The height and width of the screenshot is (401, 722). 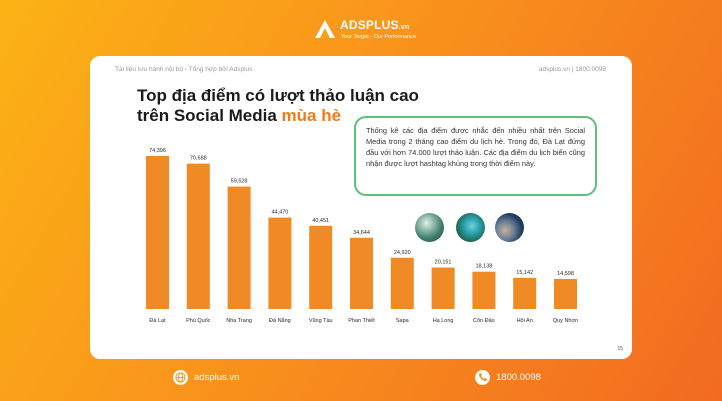 What do you see at coordinates (321, 321) in the screenshot?
I see `category-label-4: Vũng Tàu` at bounding box center [321, 321].